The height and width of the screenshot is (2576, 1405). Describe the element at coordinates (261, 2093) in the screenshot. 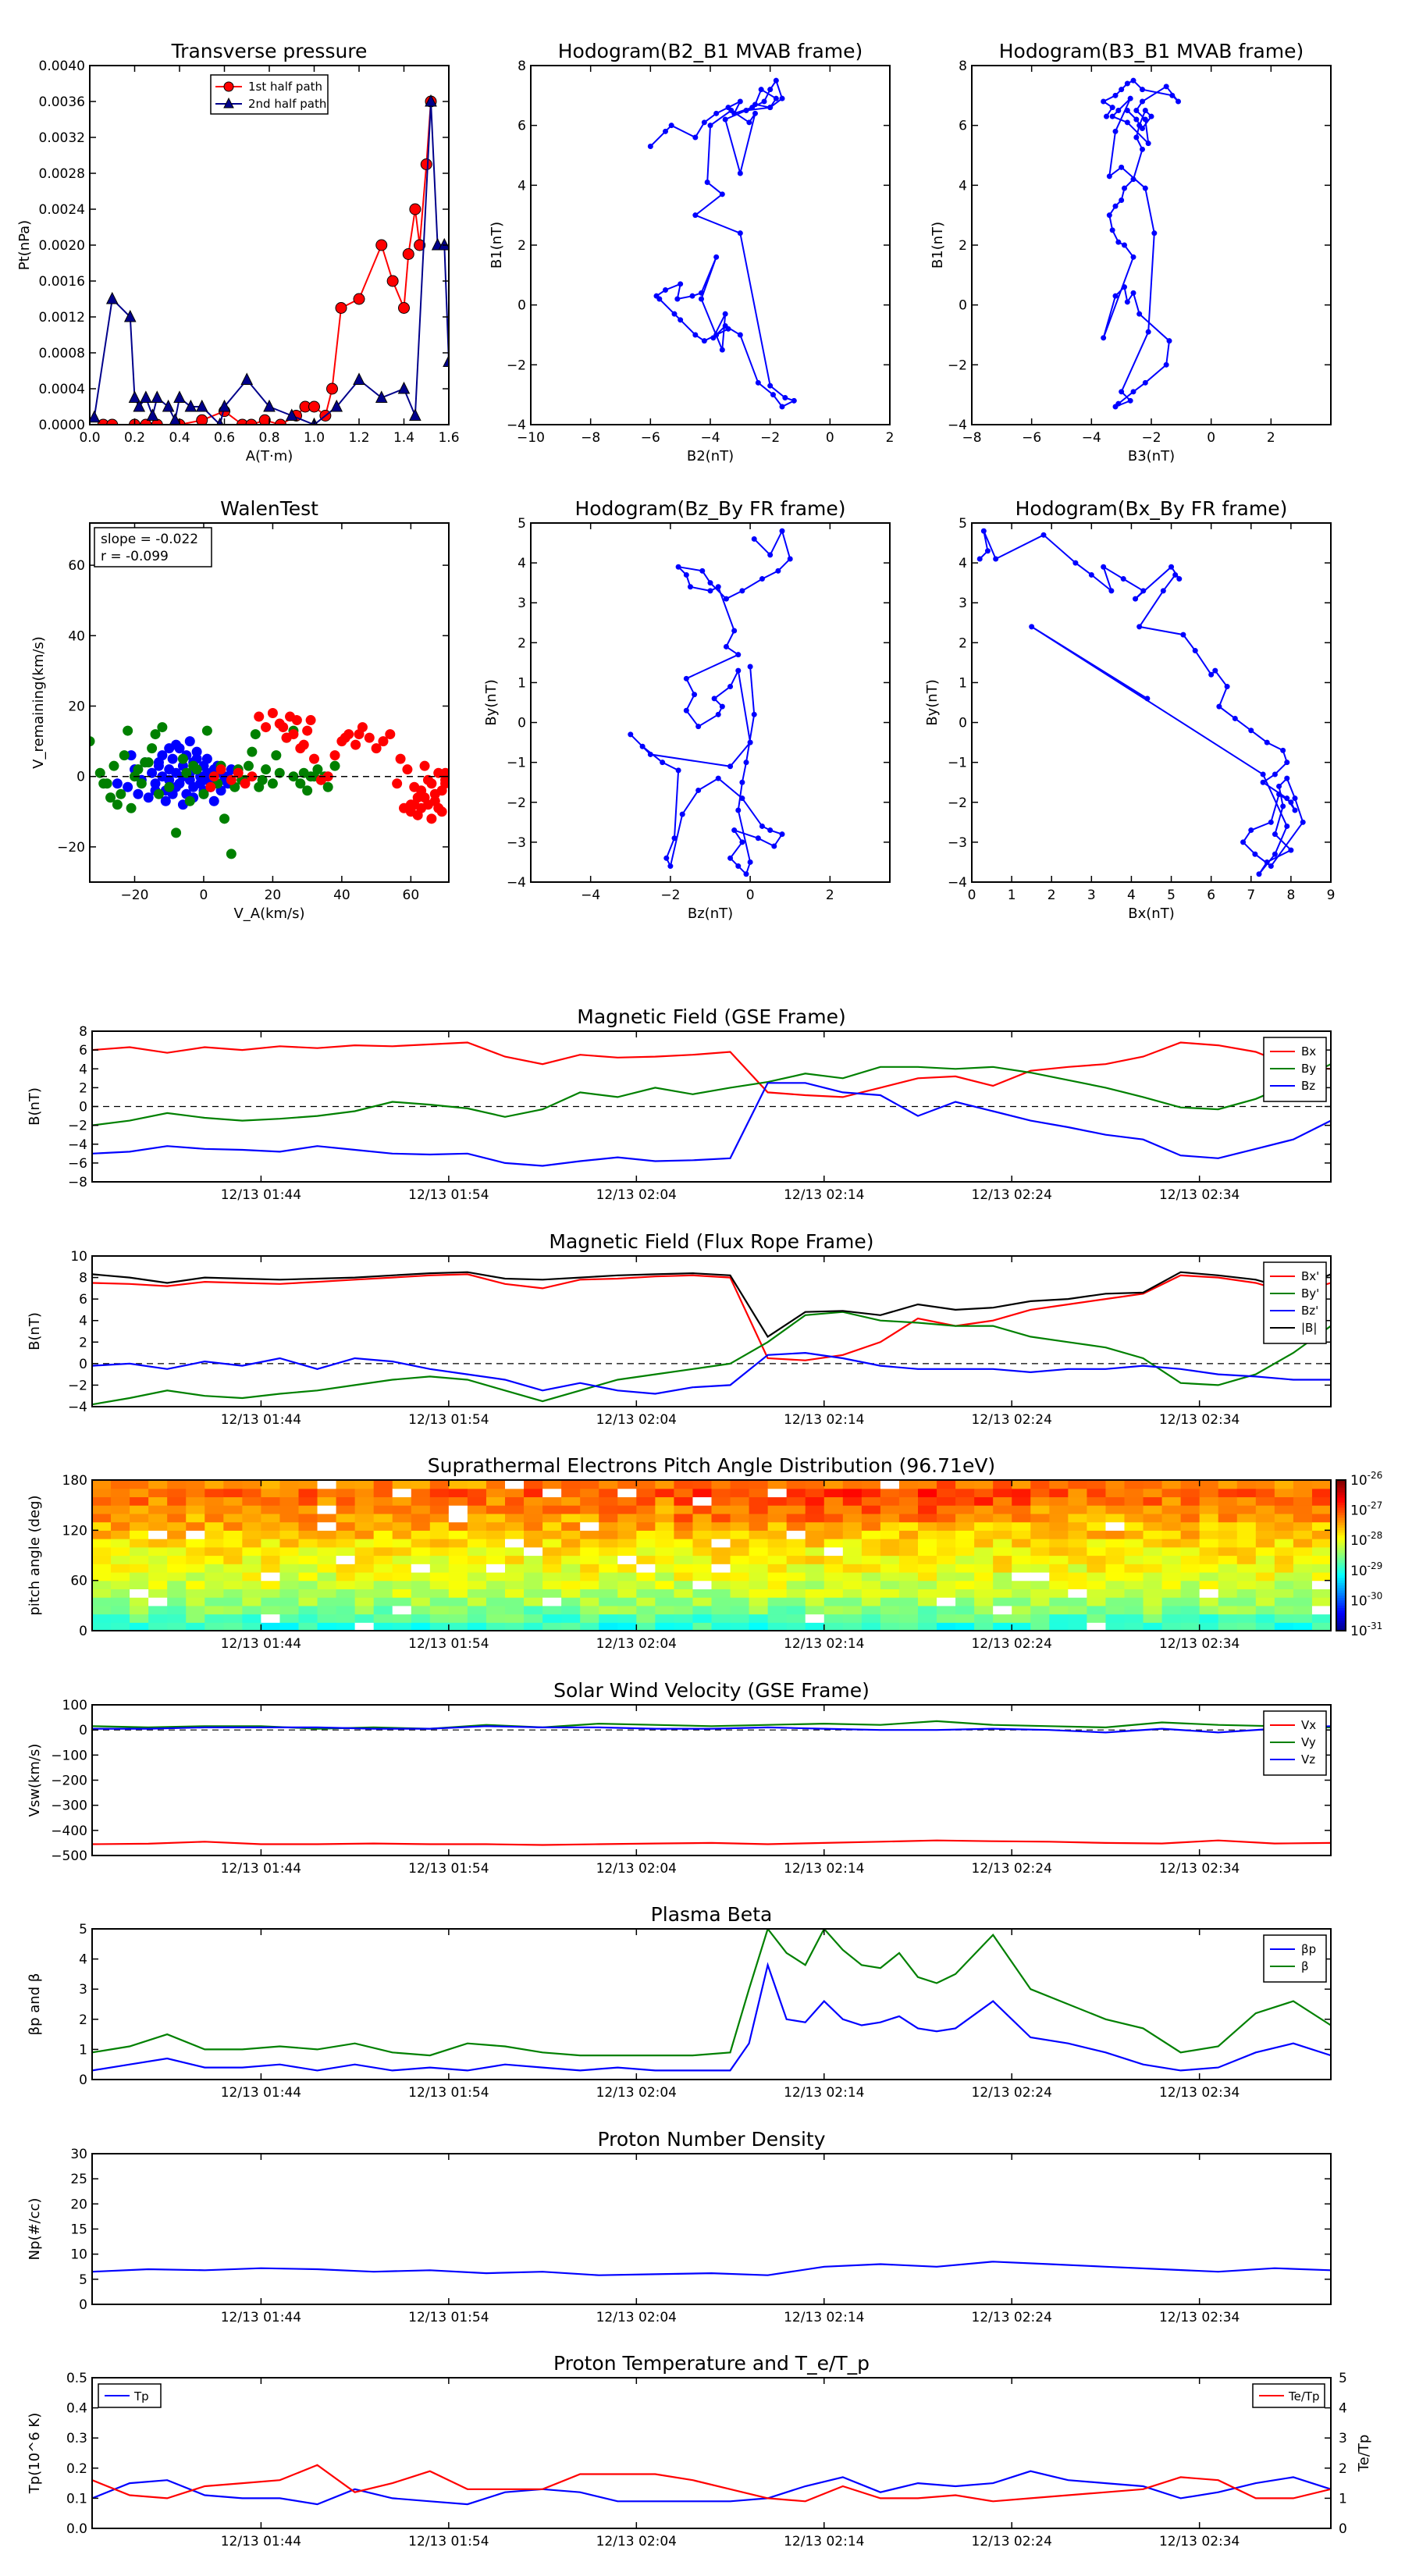

I see `plasma_beta-xtick-label: 12/13 01:44` at that location.